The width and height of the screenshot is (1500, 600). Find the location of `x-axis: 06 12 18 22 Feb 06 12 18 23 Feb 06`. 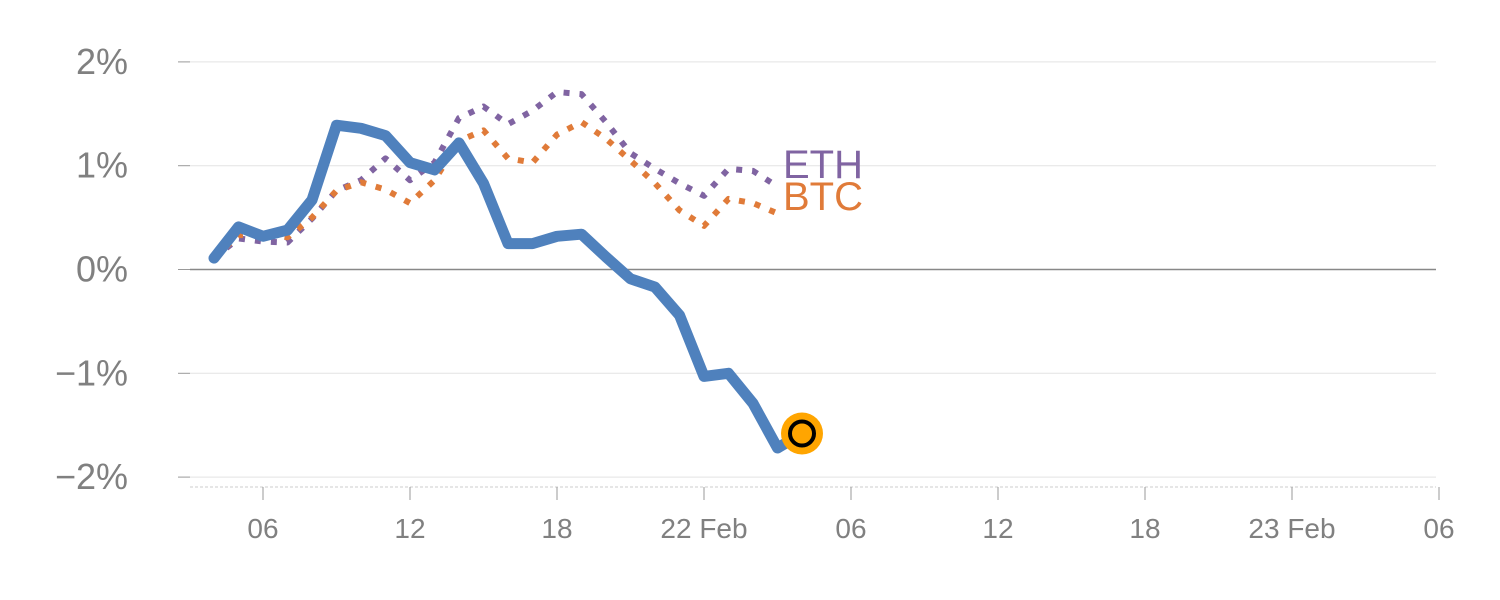

x-axis: 06 12 18 22 Feb 06 12 18 23 Feb 06 is located at coordinates (822, 515).